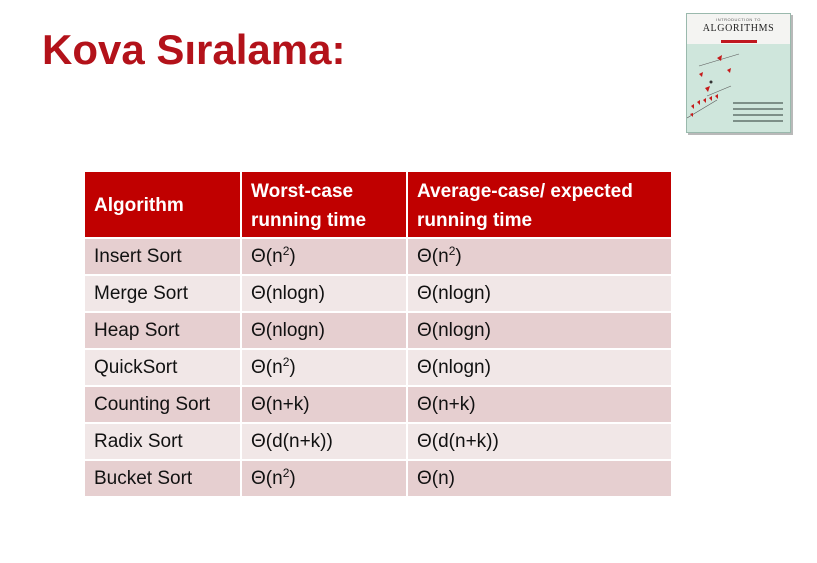  What do you see at coordinates (738, 19) in the screenshot?
I see `book-overline: INTRODUCTION TO` at bounding box center [738, 19].